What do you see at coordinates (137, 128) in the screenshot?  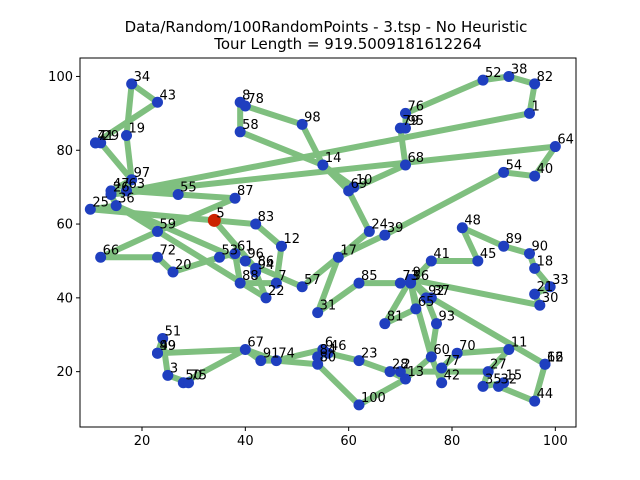 I see `point-label: 19` at bounding box center [137, 128].